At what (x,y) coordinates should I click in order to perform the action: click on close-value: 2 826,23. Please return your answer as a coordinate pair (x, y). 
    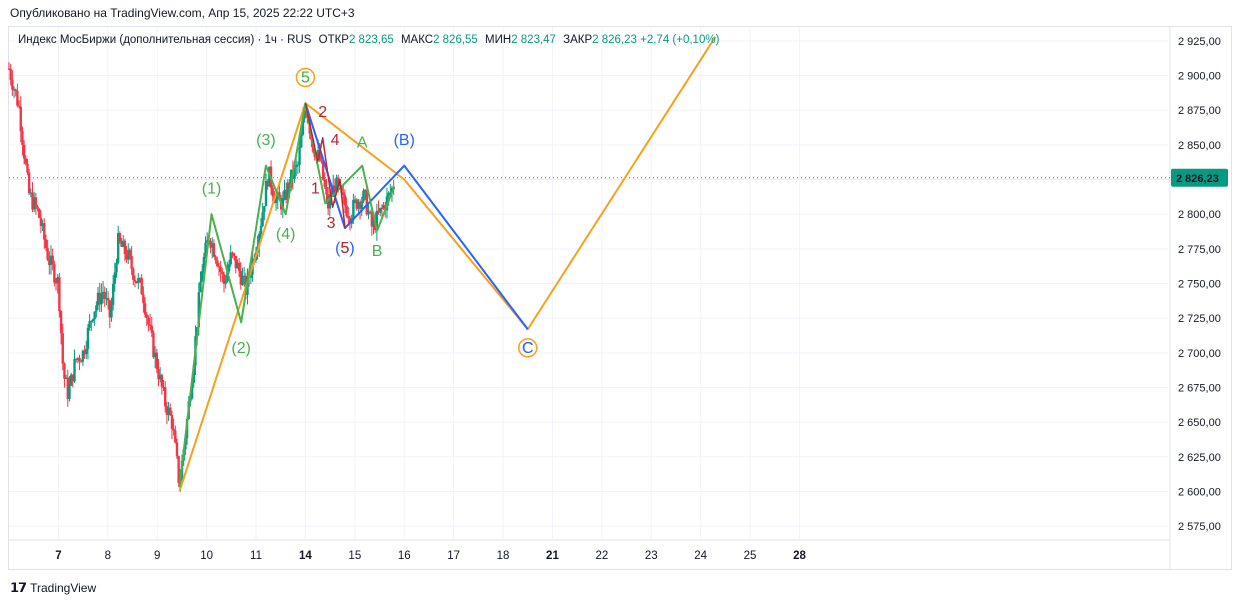
    Looking at the image, I should click on (614, 40).